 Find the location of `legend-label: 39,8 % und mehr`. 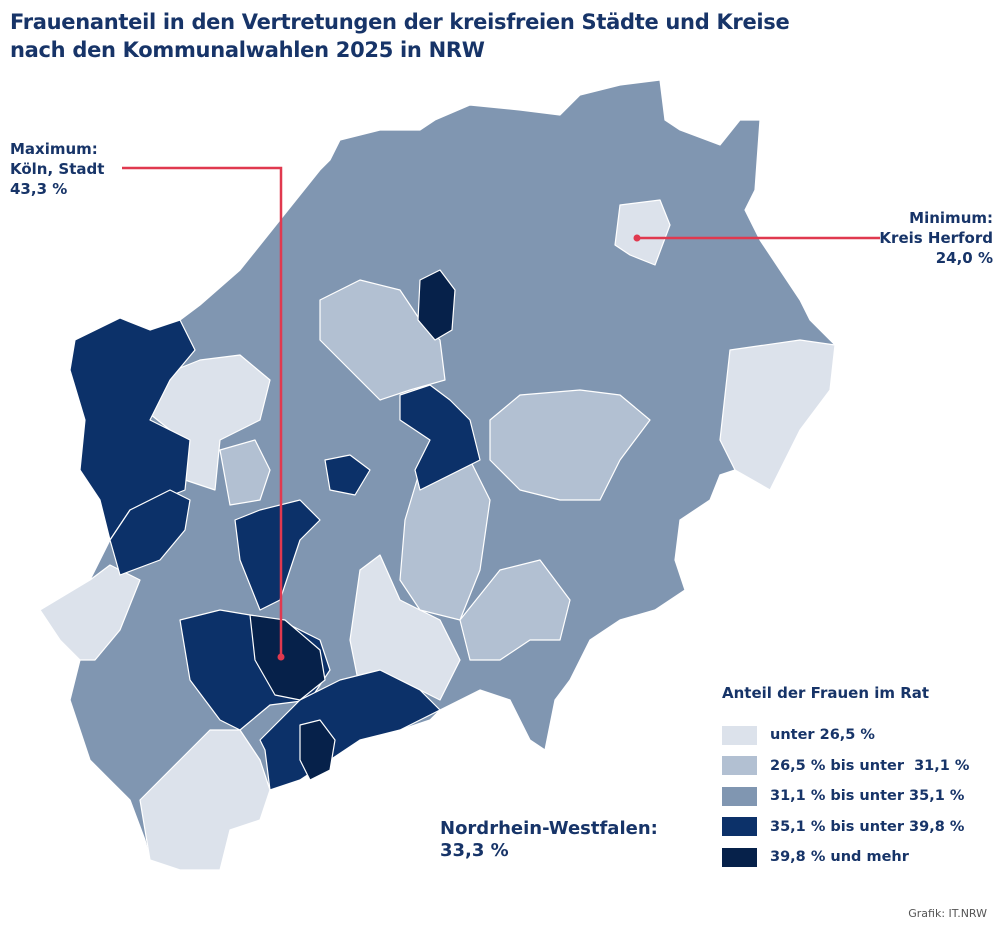

legend-label: 39,8 % und mehr is located at coordinates (839, 857).